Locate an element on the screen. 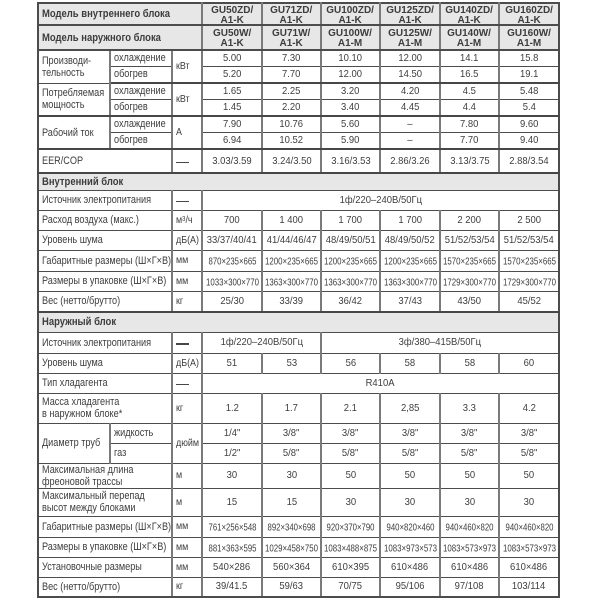 The width and height of the screenshot is (600, 600). svg-text: 870×235×665 is located at coordinates (232, 262).